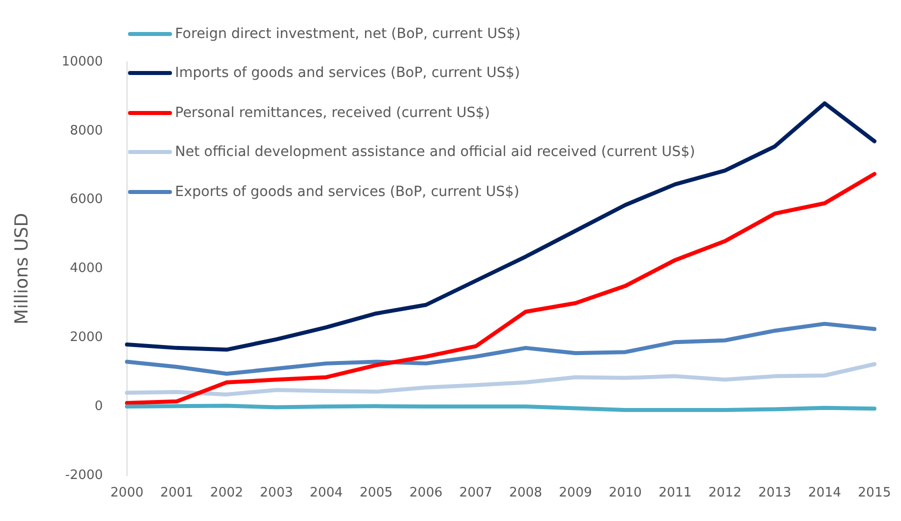  What do you see at coordinates (875, 493) in the screenshot?
I see `x-tick-label: 2015` at bounding box center [875, 493].